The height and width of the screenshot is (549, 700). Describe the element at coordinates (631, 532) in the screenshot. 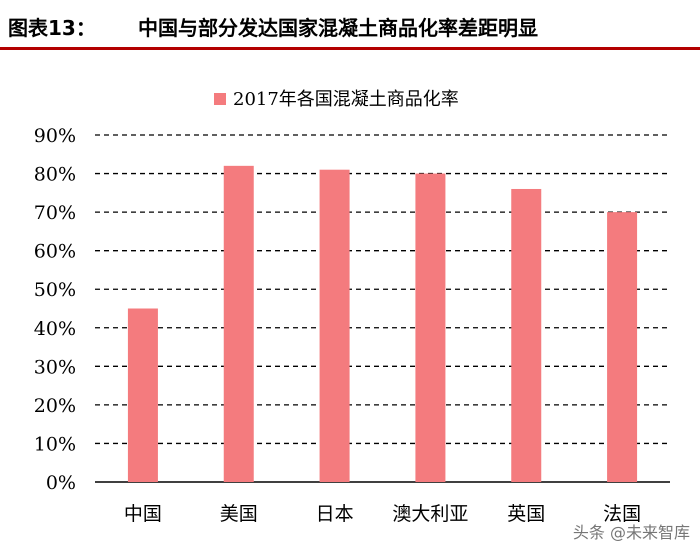

I see `watermark: 头条 @未来智库` at that location.